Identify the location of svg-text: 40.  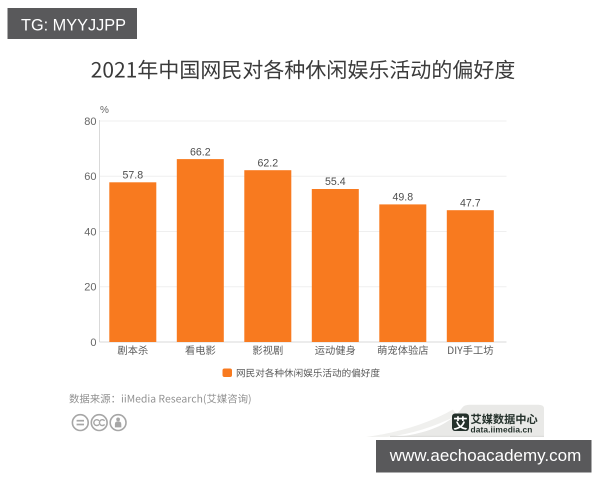
(90, 232).